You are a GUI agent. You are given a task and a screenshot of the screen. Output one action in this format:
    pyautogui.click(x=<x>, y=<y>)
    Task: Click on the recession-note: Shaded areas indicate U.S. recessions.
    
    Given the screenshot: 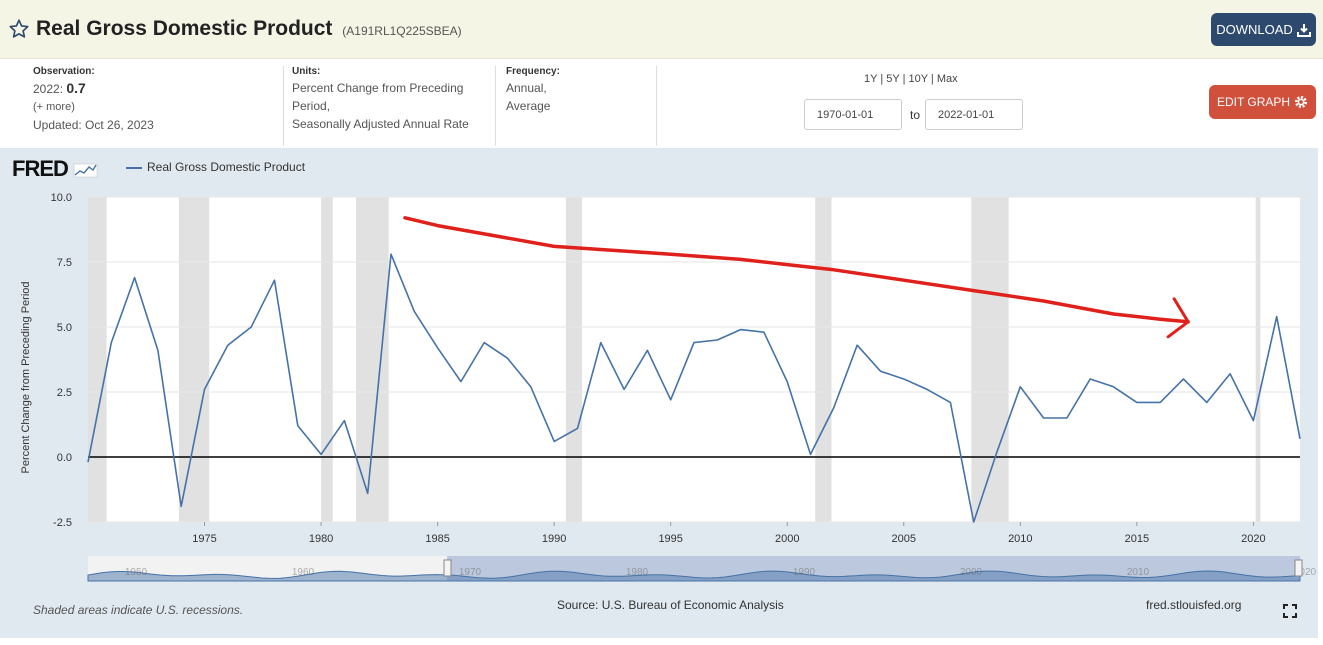 What is the action you would take?
    pyautogui.click(x=138, y=610)
    